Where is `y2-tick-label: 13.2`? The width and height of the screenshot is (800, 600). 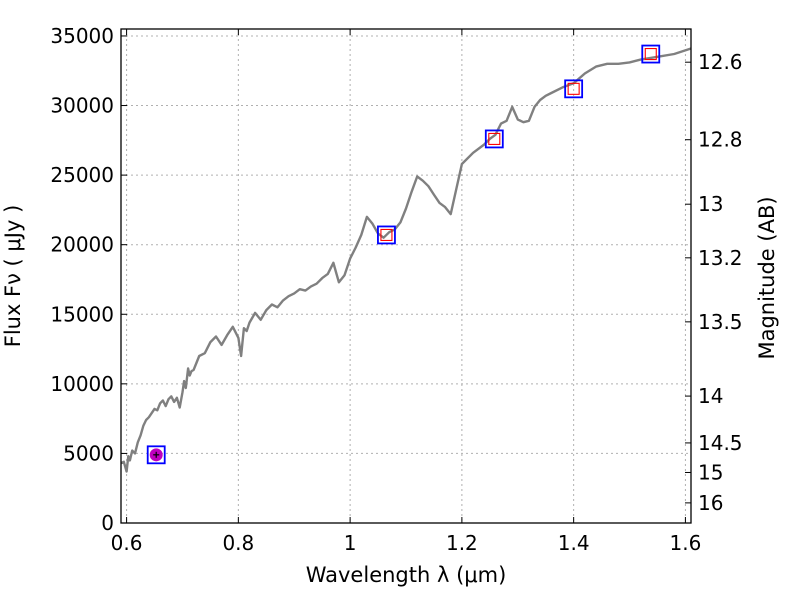 y2-tick-label: 13.2 is located at coordinates (720, 258).